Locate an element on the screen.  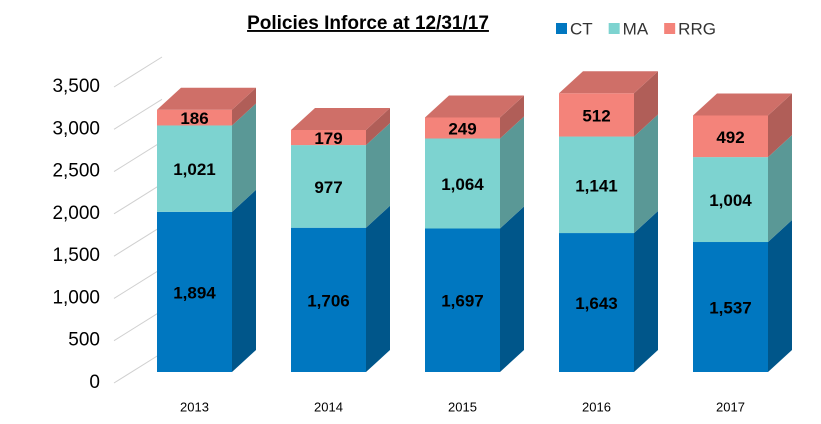
data-label: 1,064 is located at coordinates (462, 184).